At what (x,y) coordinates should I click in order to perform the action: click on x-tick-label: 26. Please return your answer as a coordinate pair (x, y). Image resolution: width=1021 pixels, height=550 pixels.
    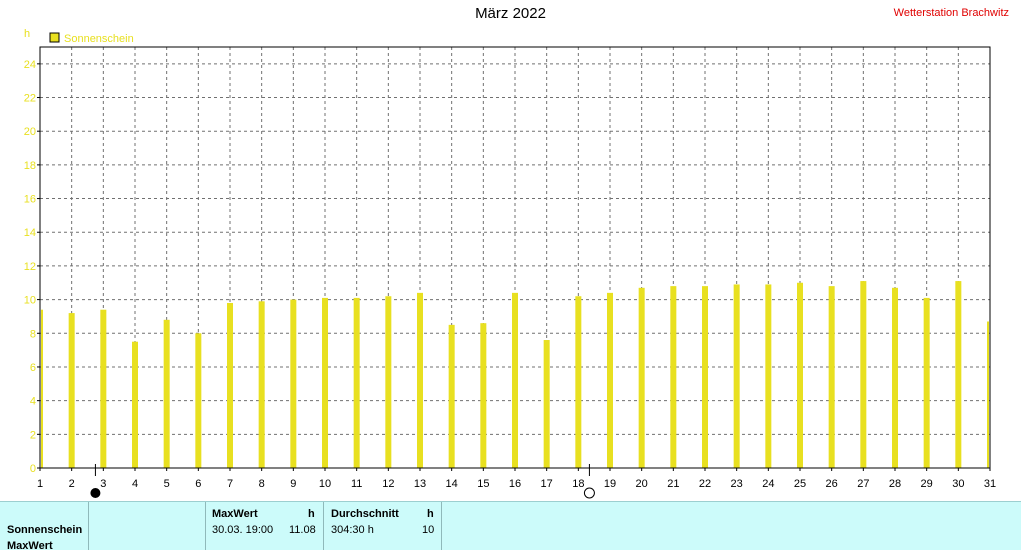
    Looking at the image, I should click on (832, 484).